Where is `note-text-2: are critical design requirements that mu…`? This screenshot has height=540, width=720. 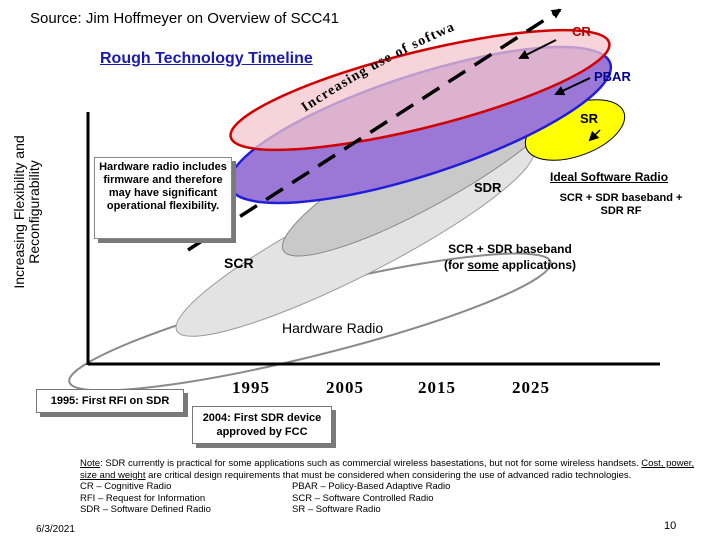
note-text-2: are critical design requirements that mu… is located at coordinates (388, 475).